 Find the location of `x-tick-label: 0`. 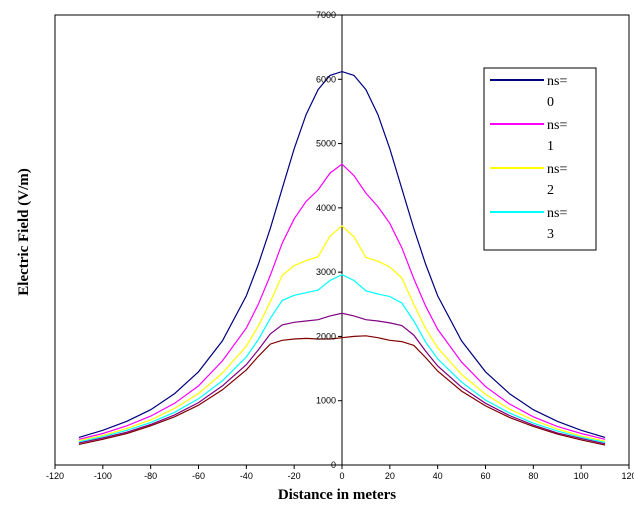

x-tick-label: 0 is located at coordinates (341, 476).